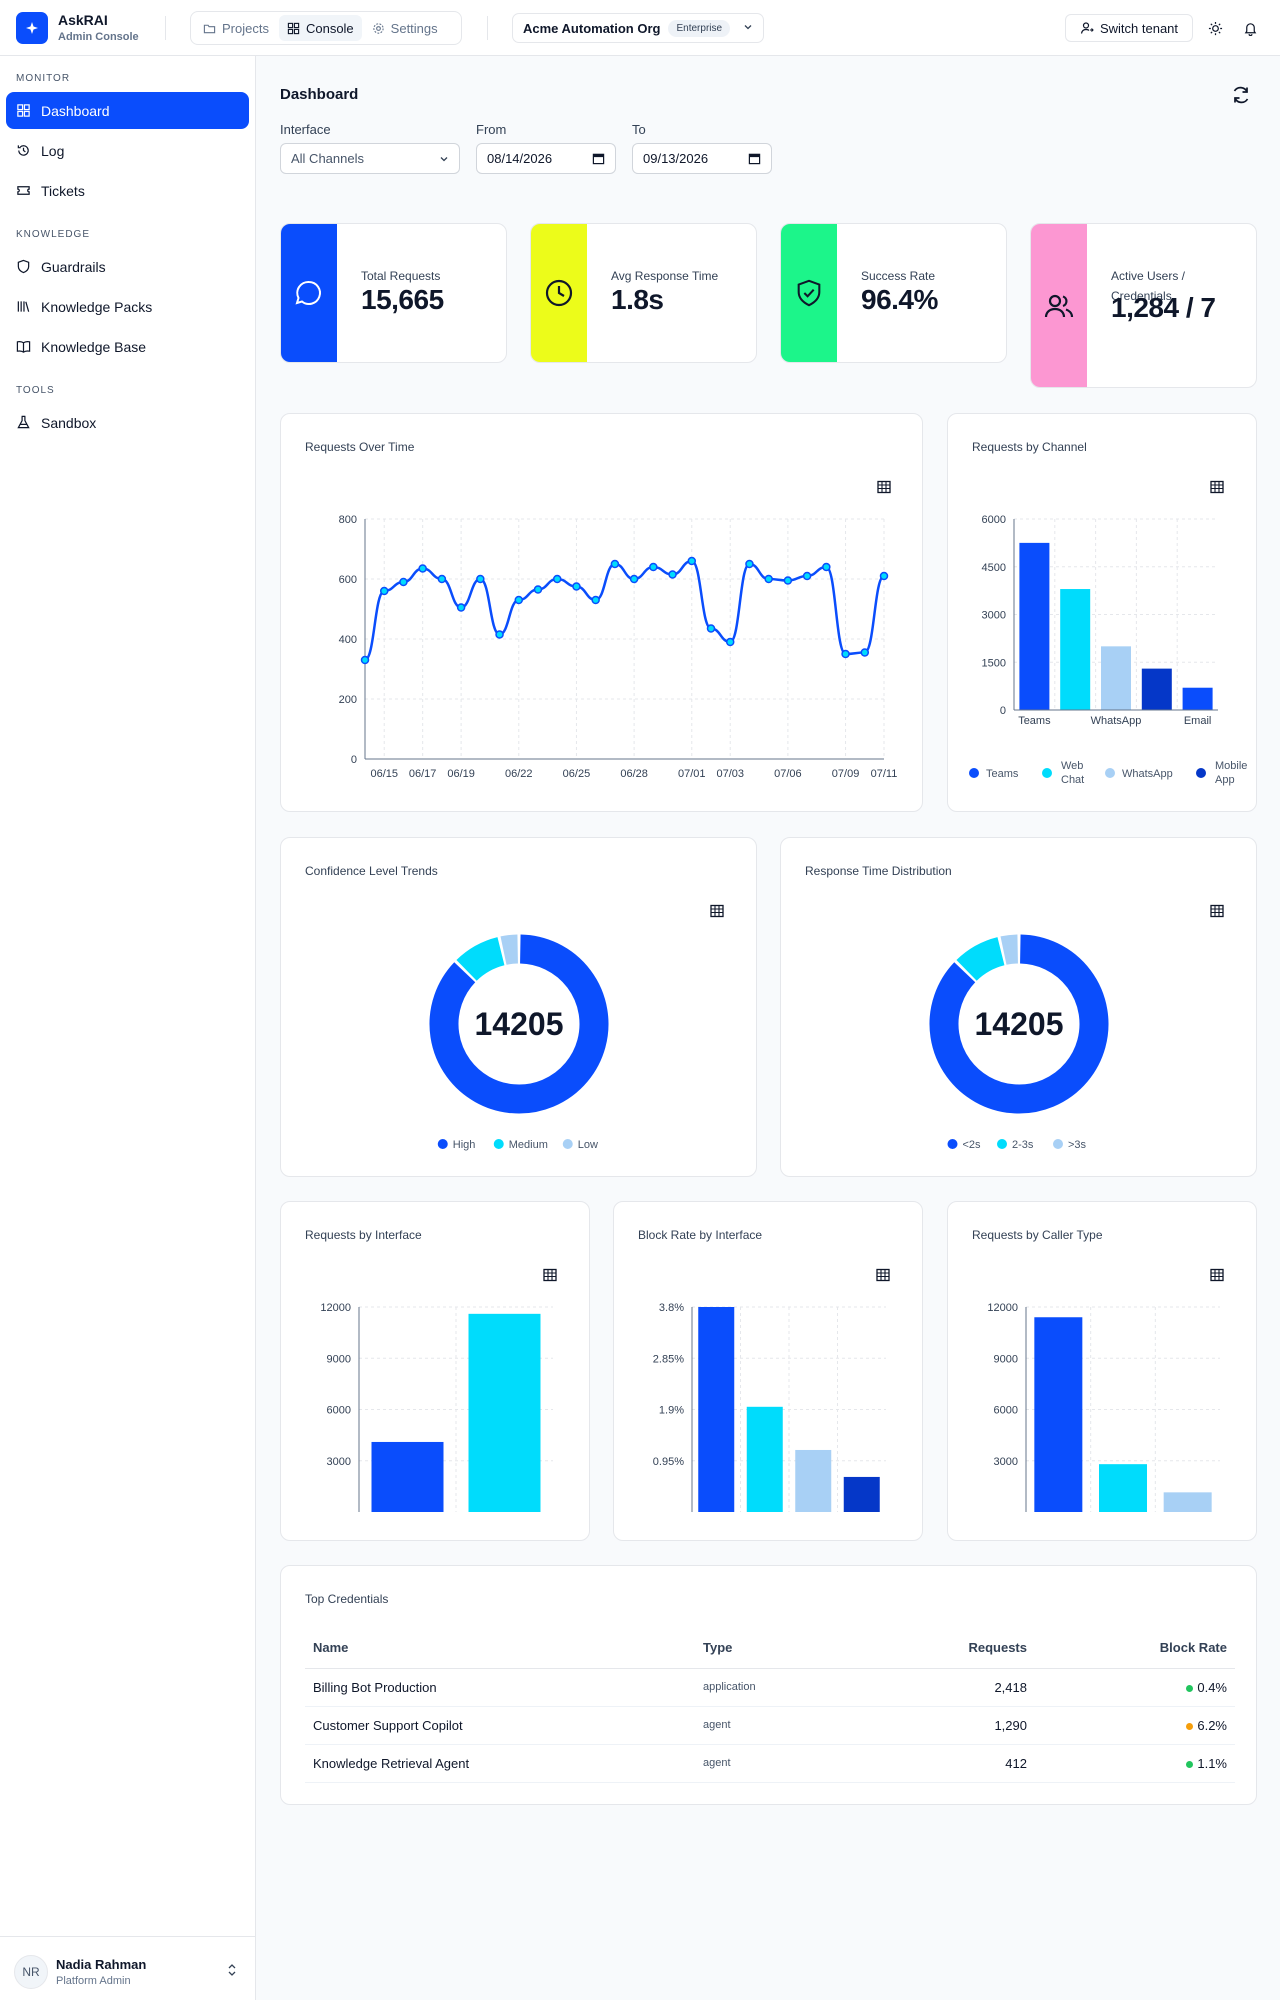 The image size is (1280, 2000). I want to click on table-row: Knowledge Retrieval Agent agent 412 1.1%, so click(770, 1763).